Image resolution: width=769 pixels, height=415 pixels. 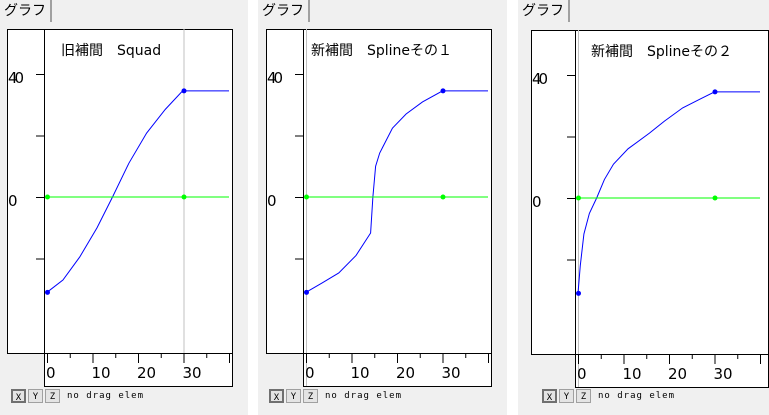 What do you see at coordinates (111, 51) in the screenshot?
I see `chart-title: 旧補間 Squad` at bounding box center [111, 51].